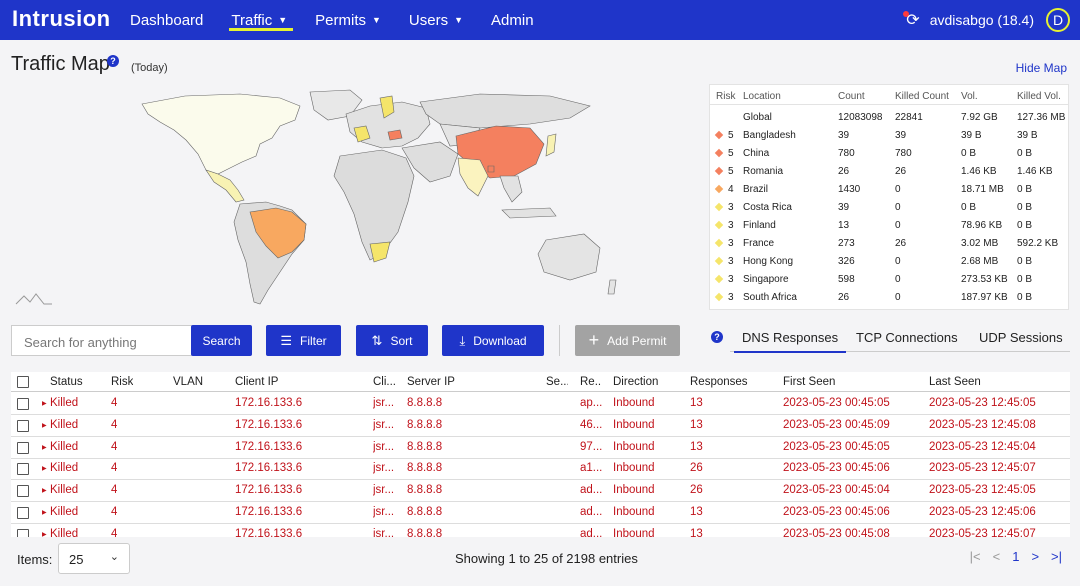 The image size is (1080, 586). Describe the element at coordinates (984, 297) in the screenshot. I see `vol-value: 187.97 KB` at that location.